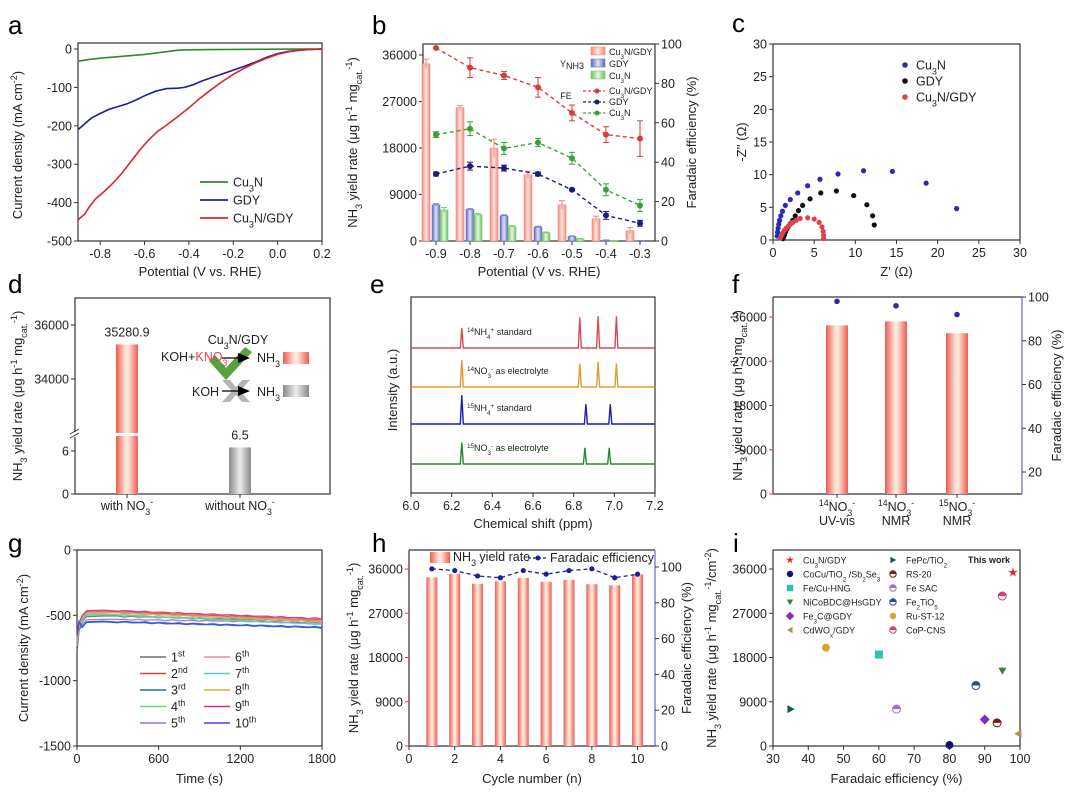  I want to click on x-tick-label-part: without NO, so click(235, 506).